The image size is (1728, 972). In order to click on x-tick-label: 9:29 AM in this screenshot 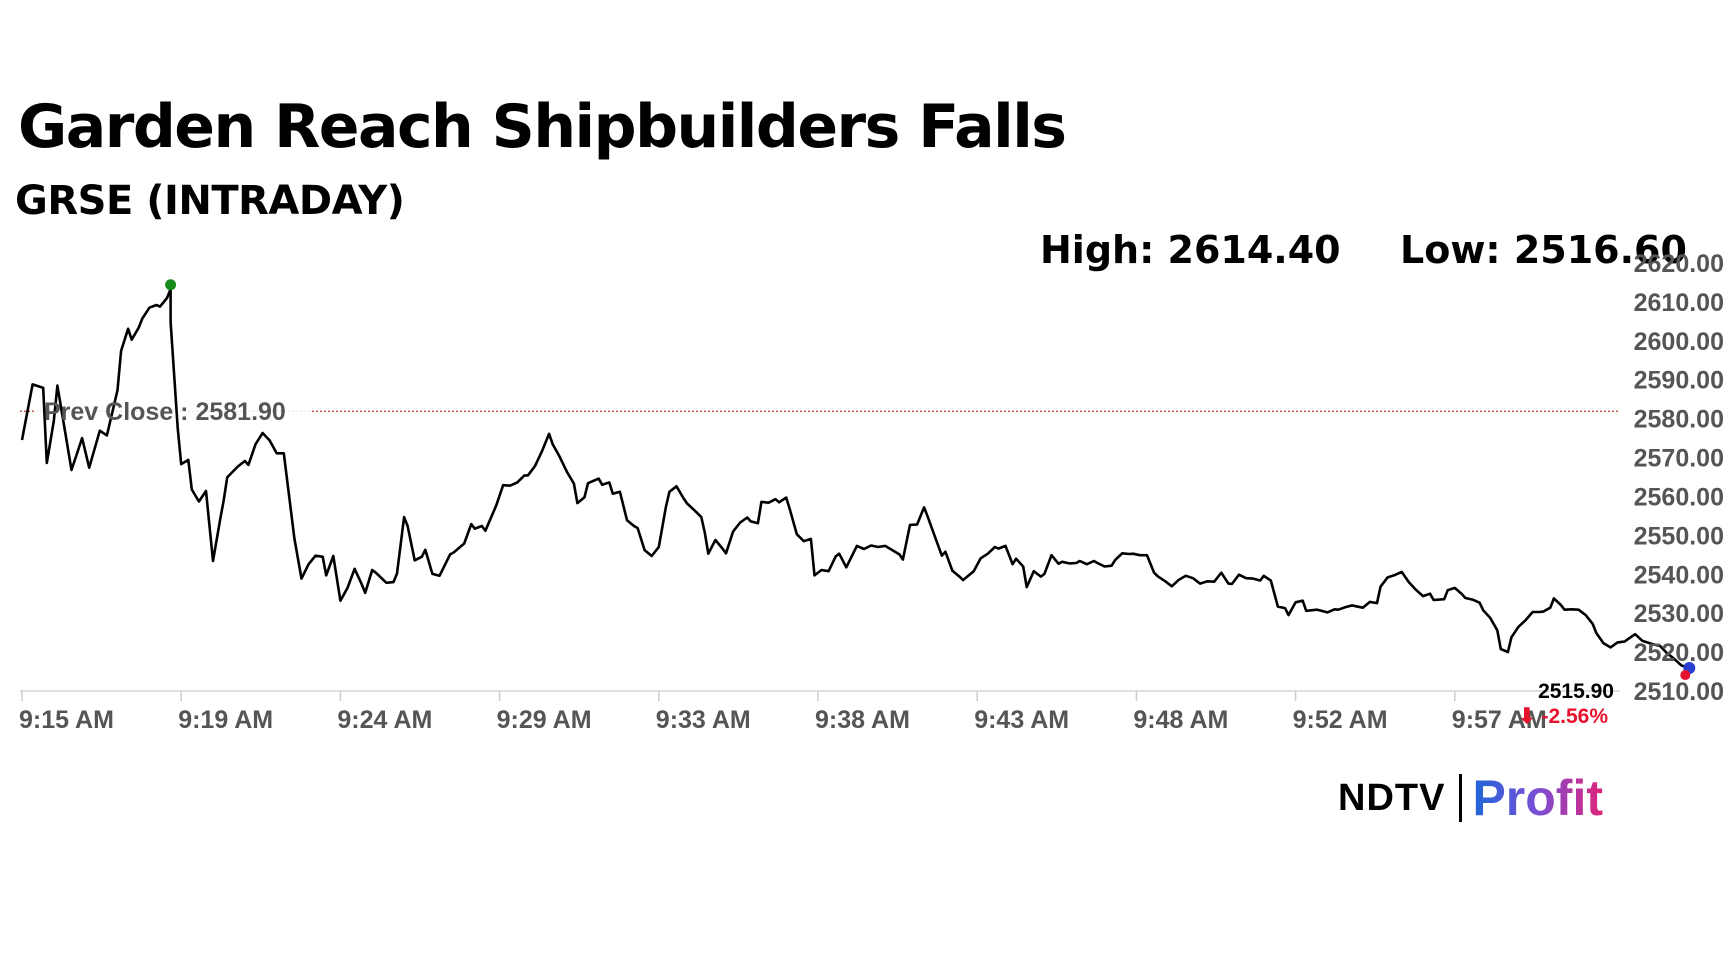, I will do `click(544, 720)`.